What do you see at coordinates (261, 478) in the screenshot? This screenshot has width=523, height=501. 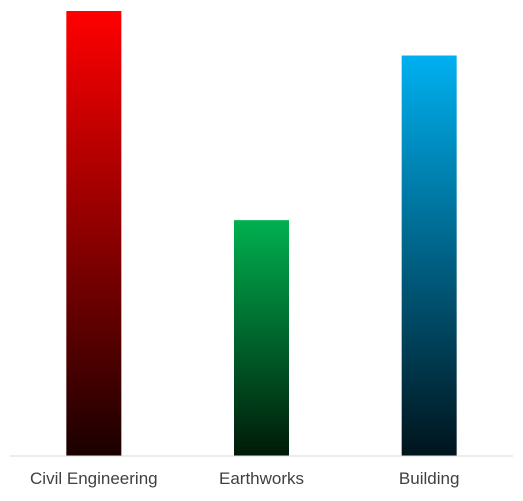 I see `x-tick-label: Earthworks` at bounding box center [261, 478].